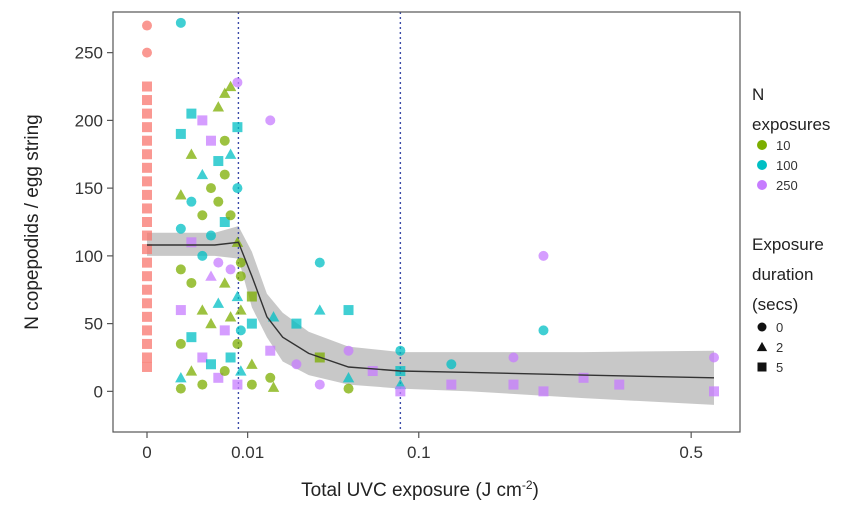  What do you see at coordinates (788, 244) in the screenshot?
I see `legend-shape-title-line1: Exposure` at bounding box center [788, 244].